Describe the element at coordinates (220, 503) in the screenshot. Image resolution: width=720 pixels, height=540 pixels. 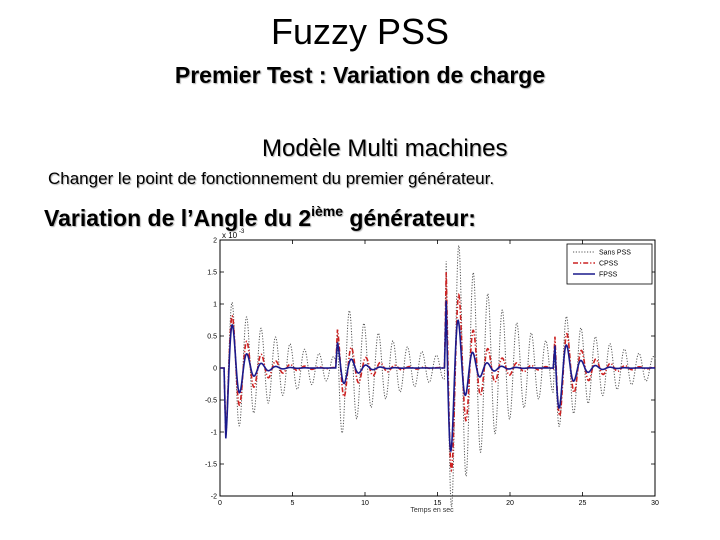
I see `x-tick-label-0: 0` at that location.